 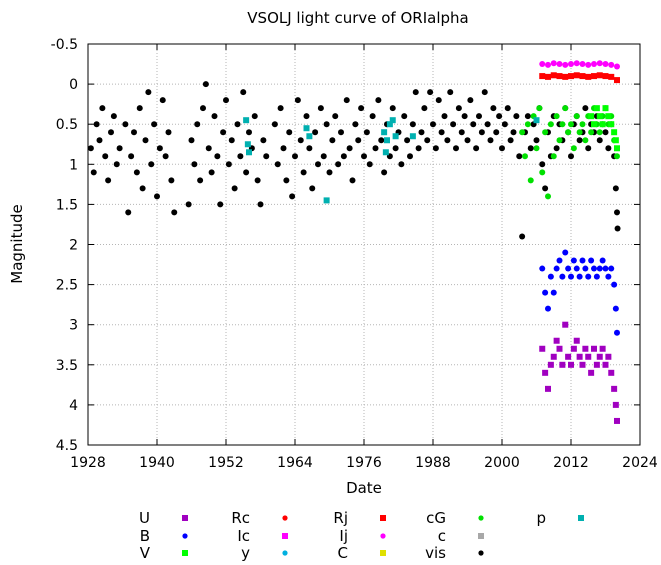 What do you see at coordinates (67, 205) in the screenshot?
I see `y-tick-label: 1.5` at bounding box center [67, 205].